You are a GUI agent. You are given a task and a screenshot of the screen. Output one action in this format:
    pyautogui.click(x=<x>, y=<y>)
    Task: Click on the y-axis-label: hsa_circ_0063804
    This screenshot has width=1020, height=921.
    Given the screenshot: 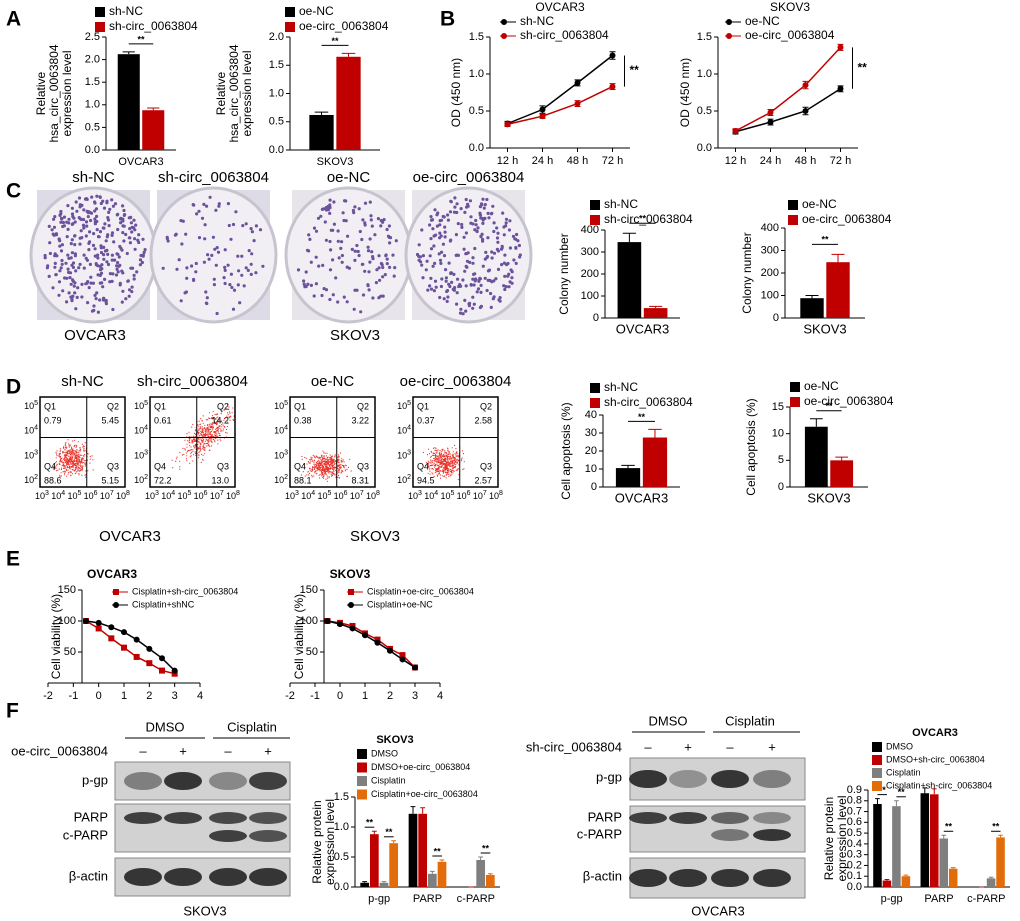 What is the action you would take?
    pyautogui.click(x=54, y=93)
    